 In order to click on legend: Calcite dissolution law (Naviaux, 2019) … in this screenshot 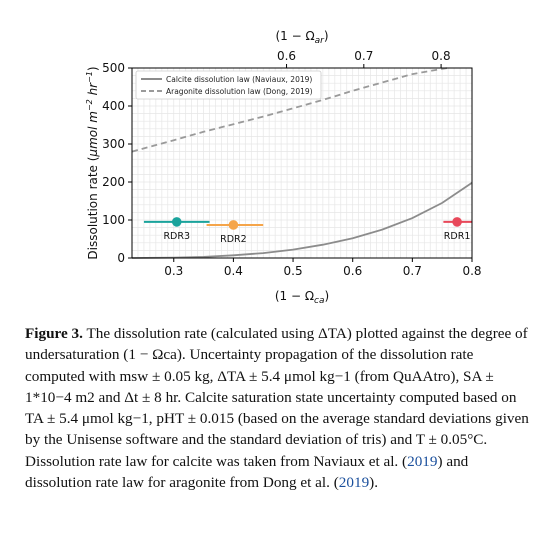, I will do `click(228, 85)`.